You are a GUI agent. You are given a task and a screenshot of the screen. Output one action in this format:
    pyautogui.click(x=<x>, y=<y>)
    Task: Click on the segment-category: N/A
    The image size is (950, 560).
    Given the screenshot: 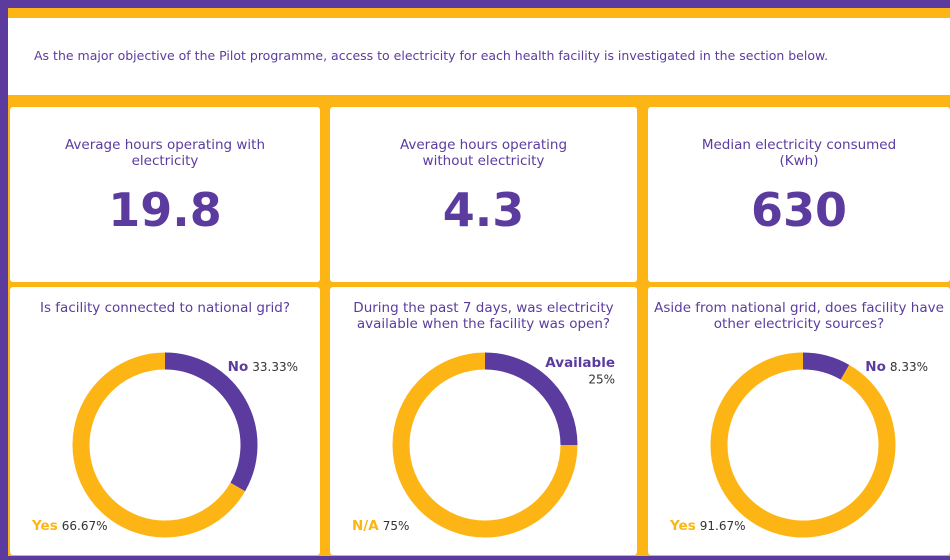 What is the action you would take?
    pyautogui.click(x=365, y=526)
    